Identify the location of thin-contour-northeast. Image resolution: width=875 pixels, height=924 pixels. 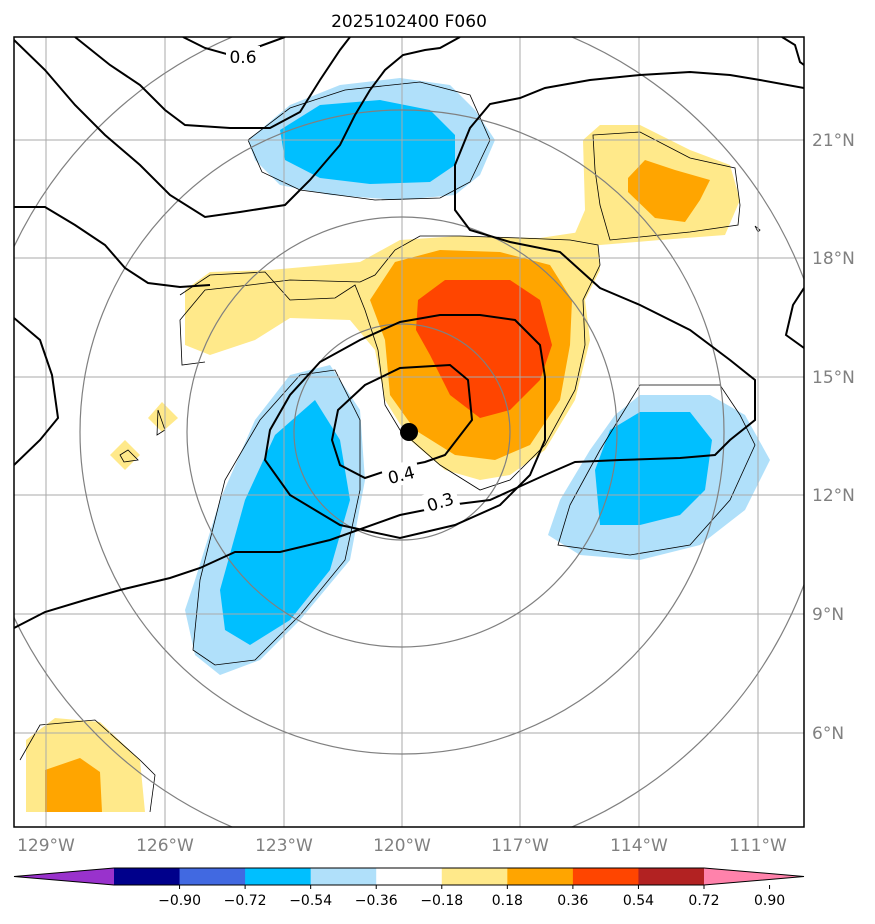
(666, 186).